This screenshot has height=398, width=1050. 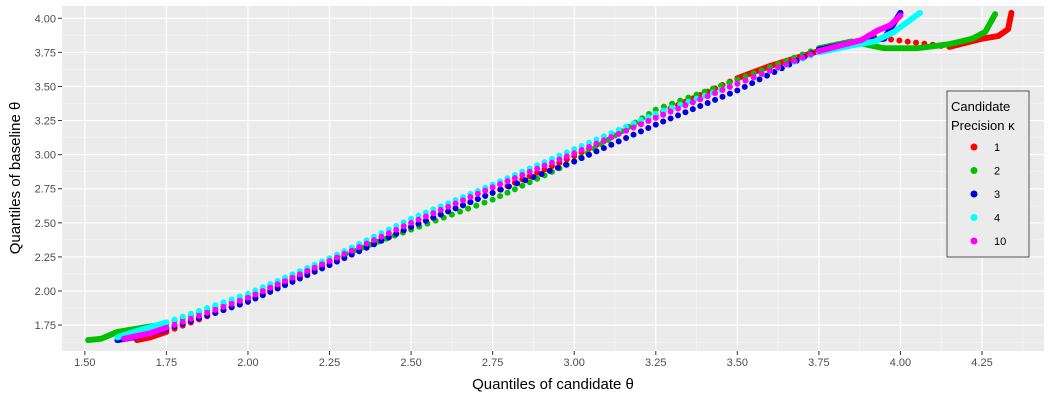 What do you see at coordinates (45, 258) in the screenshot?
I see `y-tick-label: 2.25` at bounding box center [45, 258].